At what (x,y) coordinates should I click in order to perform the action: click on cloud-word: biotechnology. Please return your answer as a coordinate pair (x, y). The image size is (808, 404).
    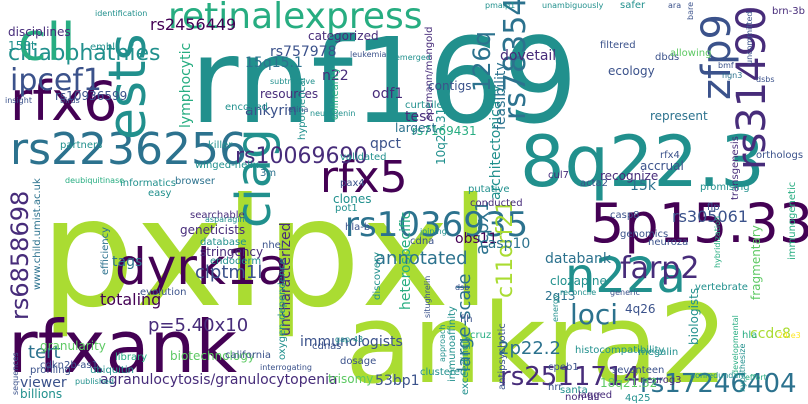
    Looking at the image, I should click on (212, 356).